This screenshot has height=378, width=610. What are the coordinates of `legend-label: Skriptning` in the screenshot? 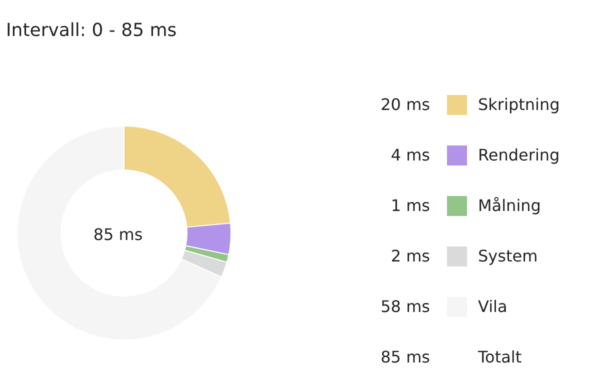 It's located at (519, 104).